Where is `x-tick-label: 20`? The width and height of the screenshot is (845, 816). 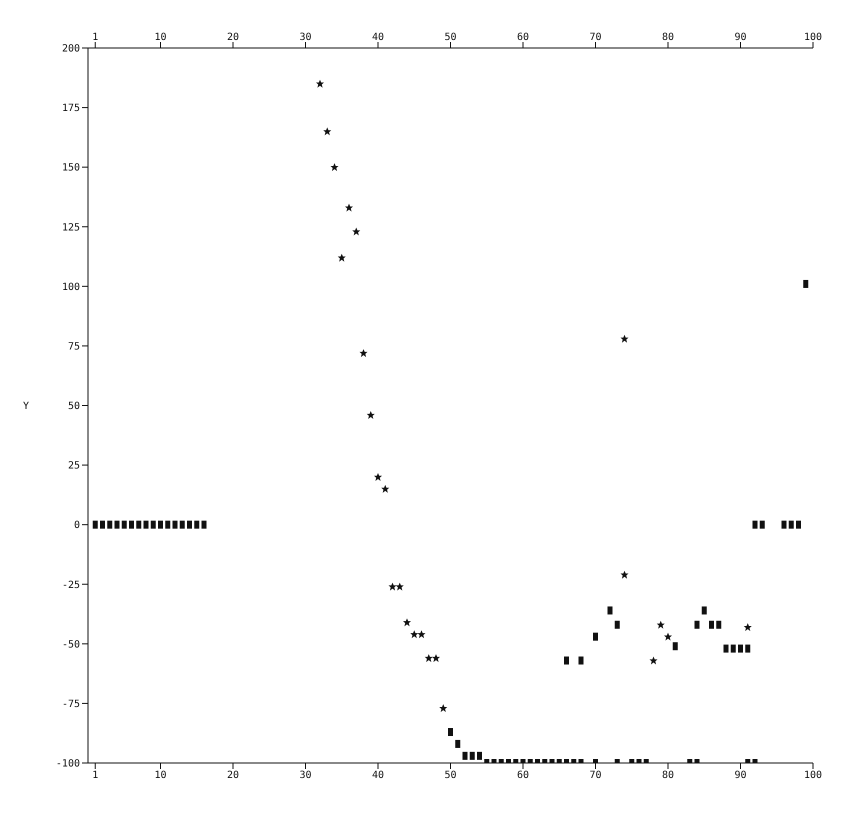
x-tick-label: 20 is located at coordinates (233, 37).